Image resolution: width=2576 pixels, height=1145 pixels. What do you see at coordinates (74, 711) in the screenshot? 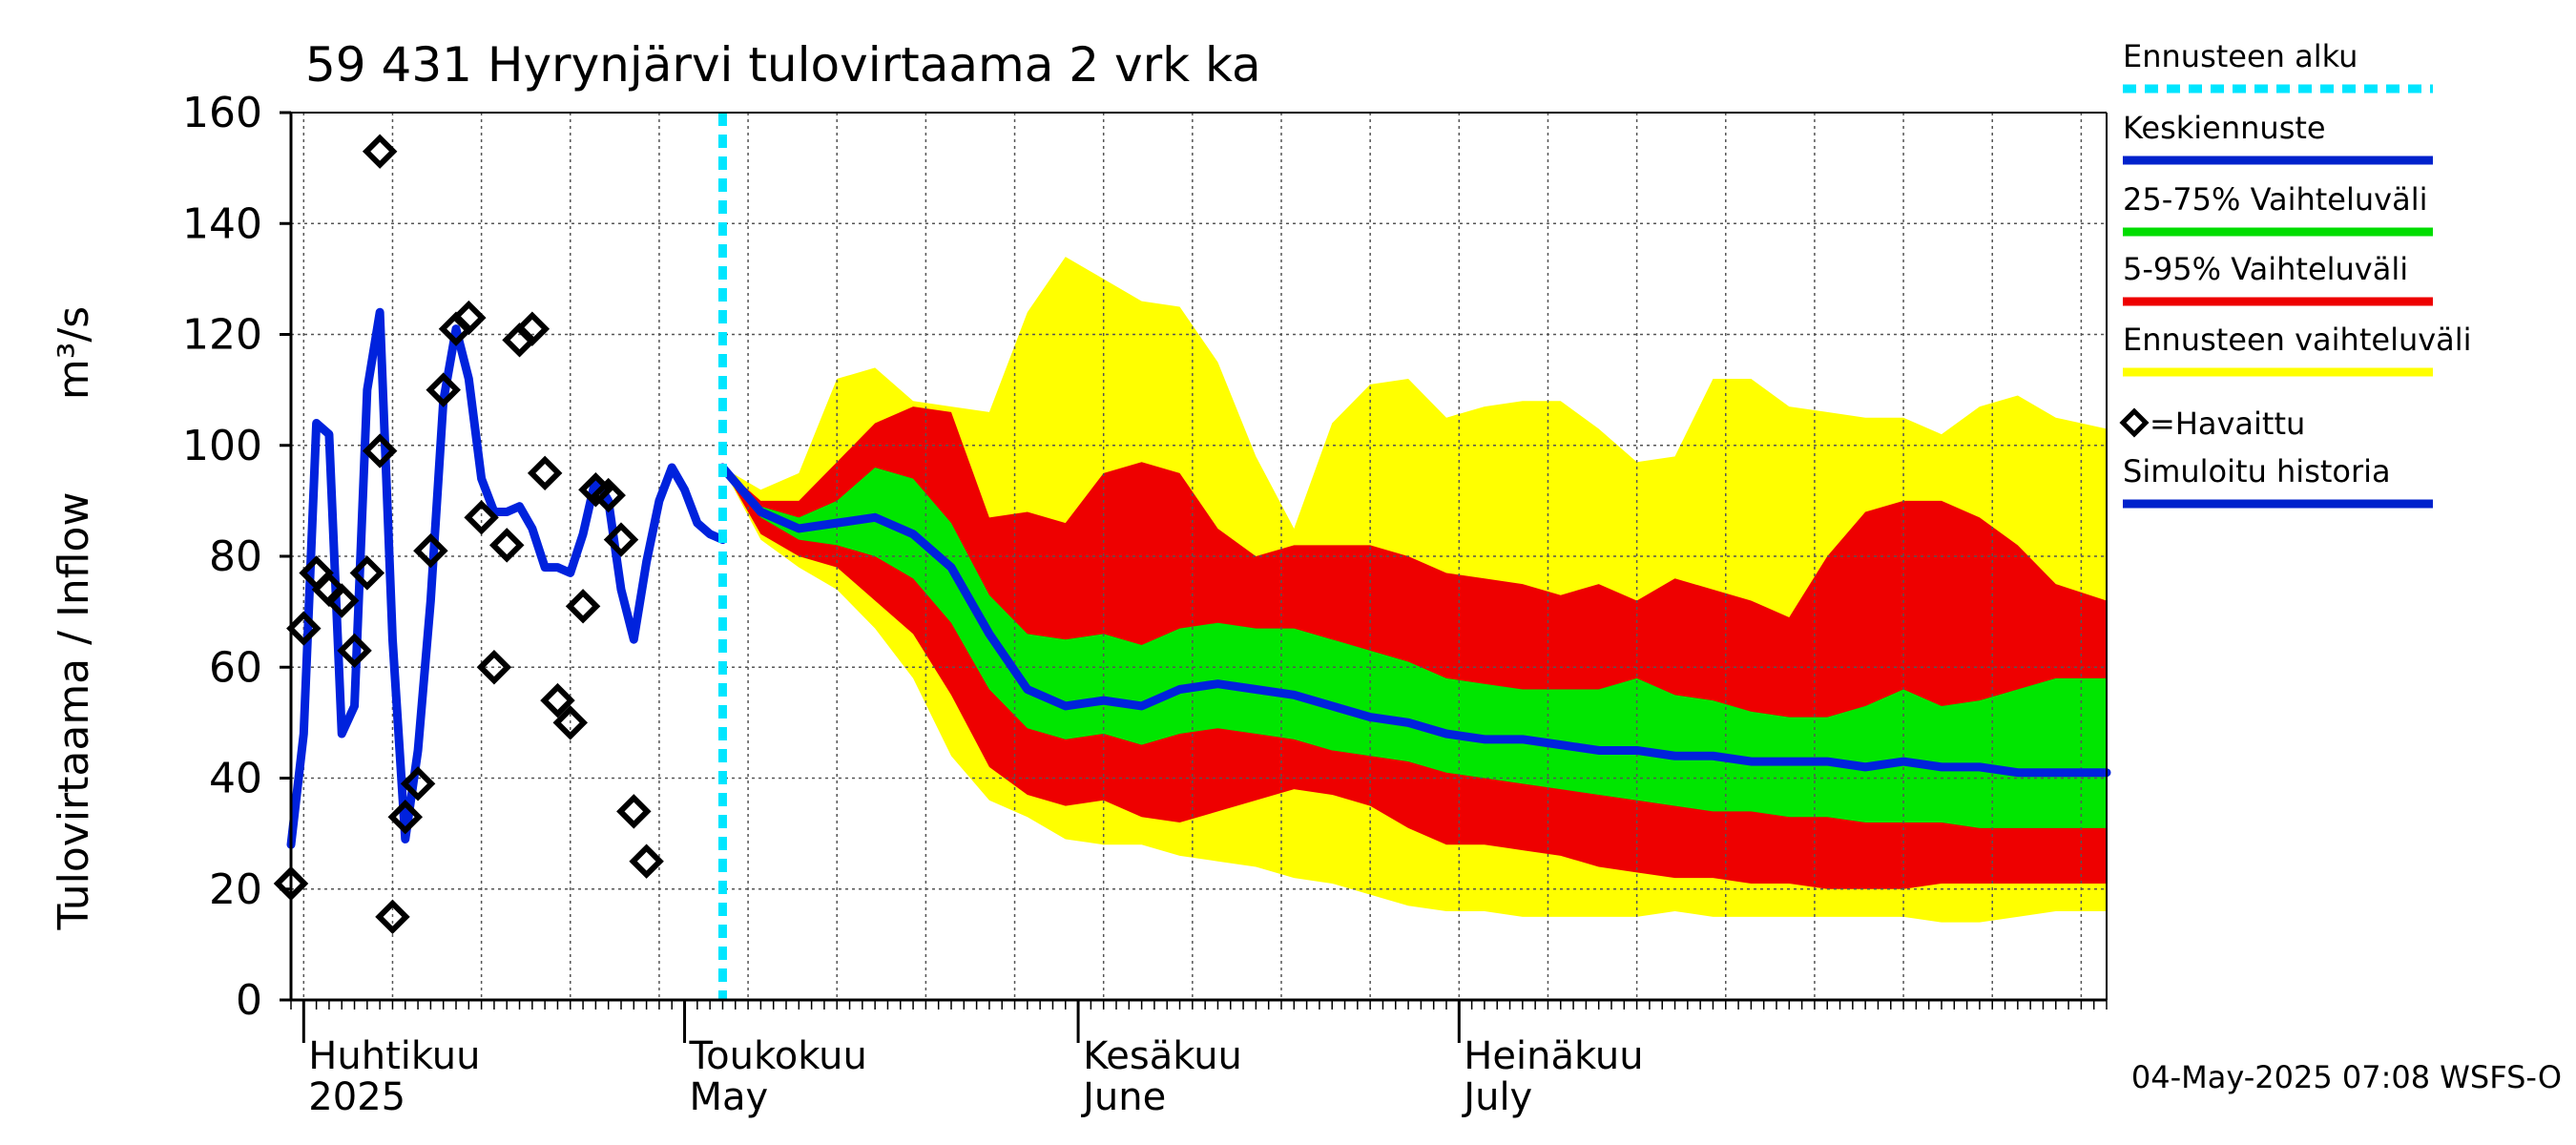
I see `y-axis-label: Tulovirtaama / Inflow` at bounding box center [74, 711].